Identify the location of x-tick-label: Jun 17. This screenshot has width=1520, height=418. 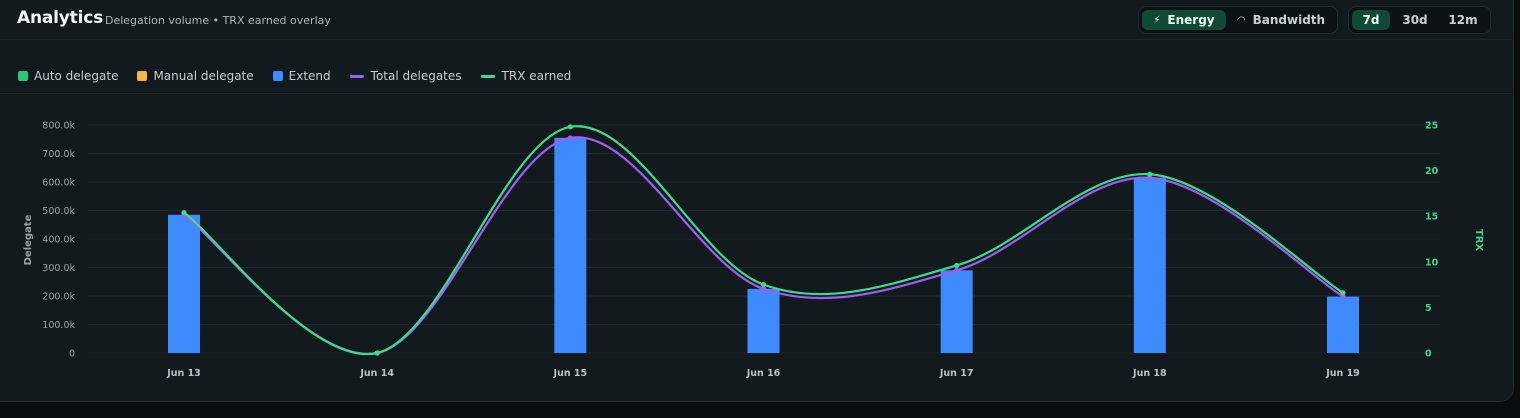
(956, 373).